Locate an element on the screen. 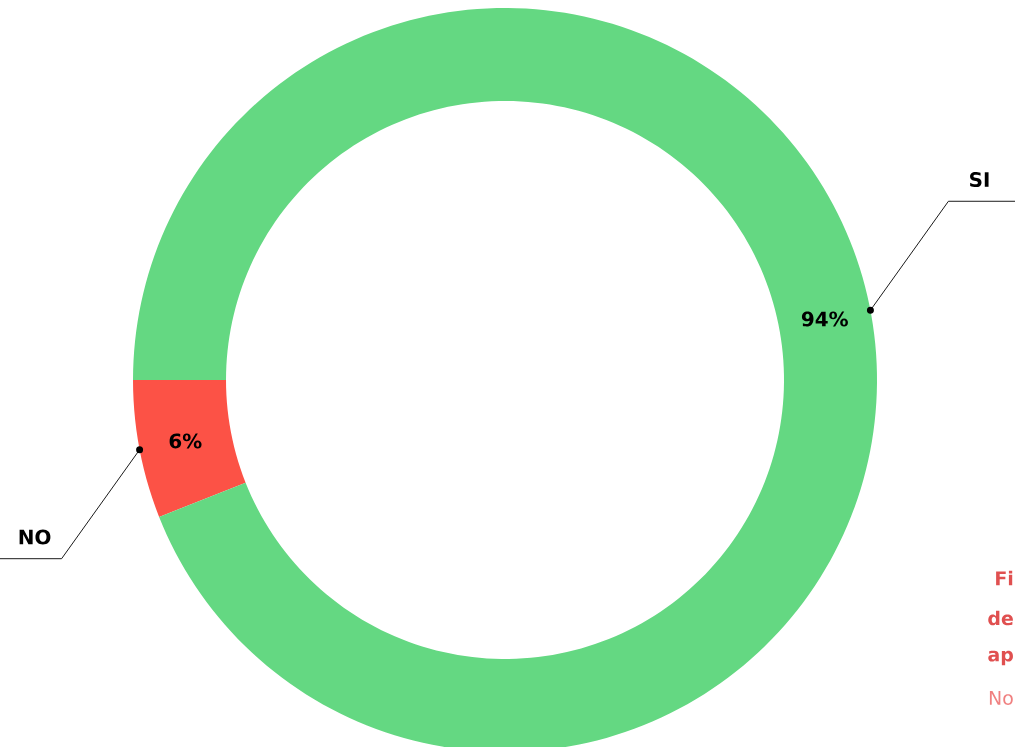 This screenshot has width=1015, height=747. data-label: 94% is located at coordinates (824, 319).